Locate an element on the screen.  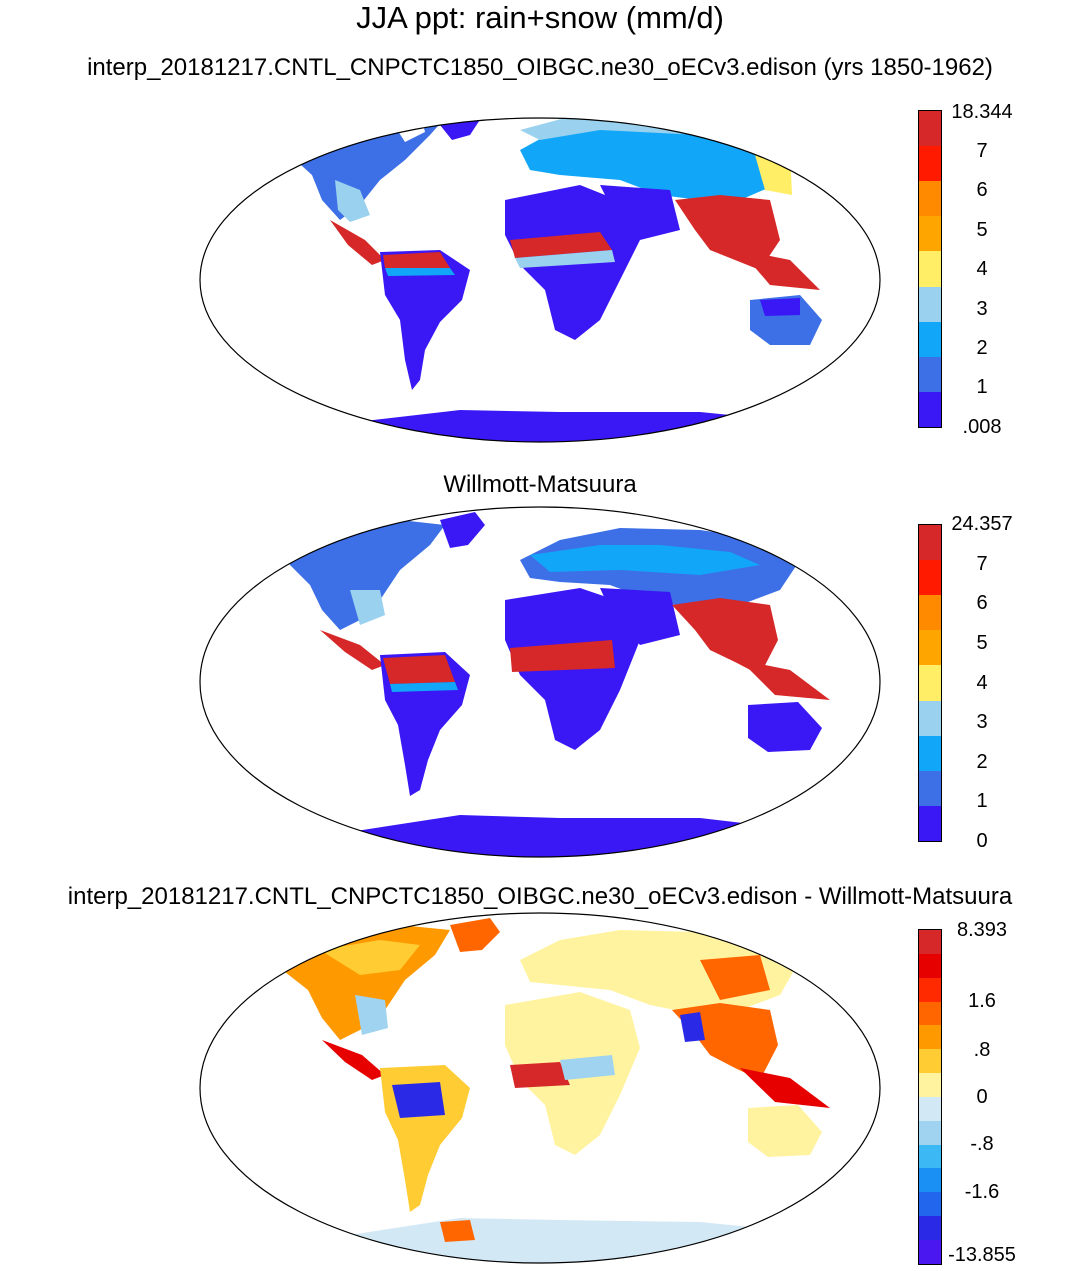
colorbar-3-label: -13.855 is located at coordinates (982, 1255).